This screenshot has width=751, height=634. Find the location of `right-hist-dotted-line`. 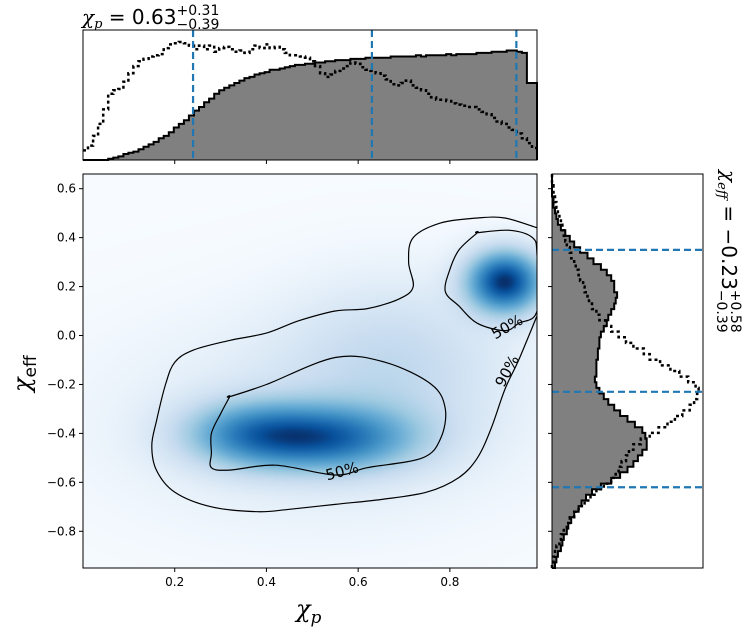

right-hist-dotted-line is located at coordinates (625, 371).